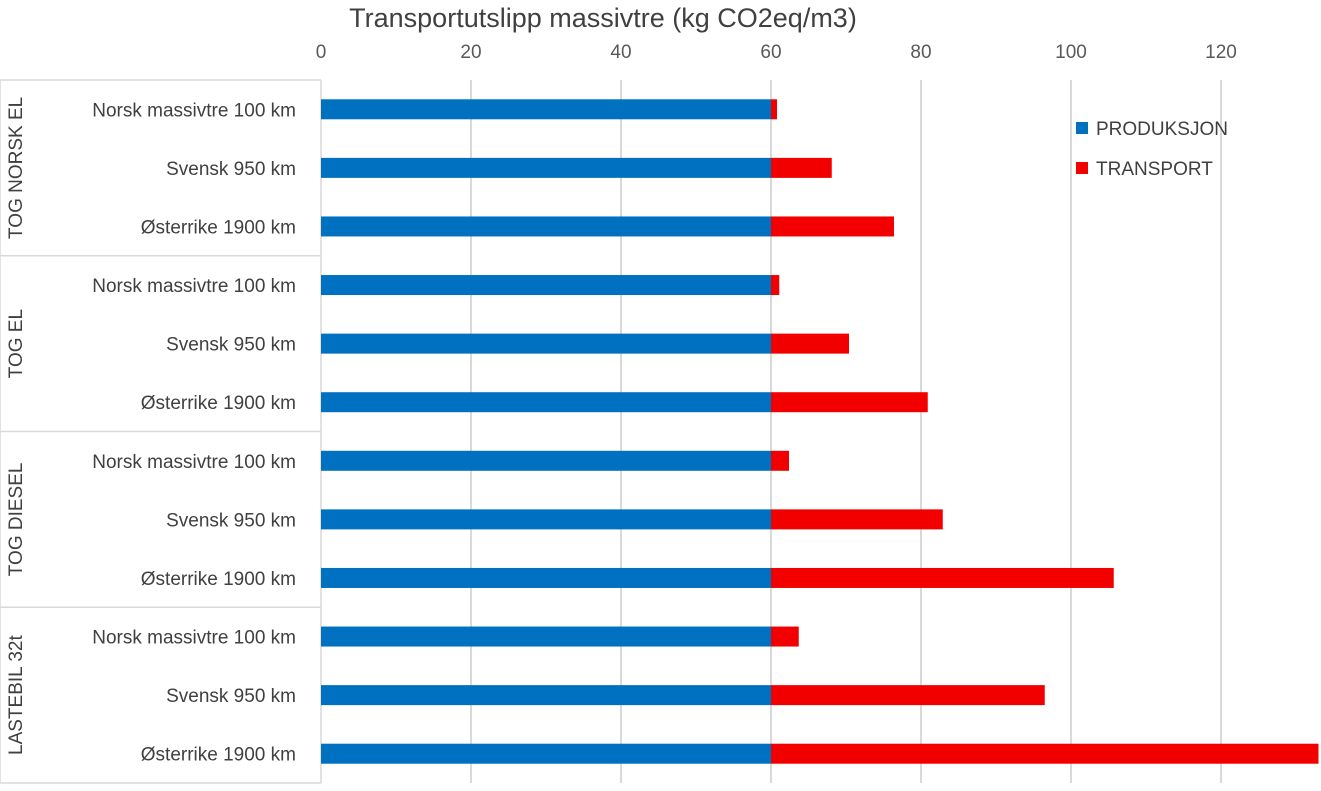 The width and height of the screenshot is (1321, 791). What do you see at coordinates (470, 52) in the screenshot?
I see `x-tick-label: 20` at bounding box center [470, 52].